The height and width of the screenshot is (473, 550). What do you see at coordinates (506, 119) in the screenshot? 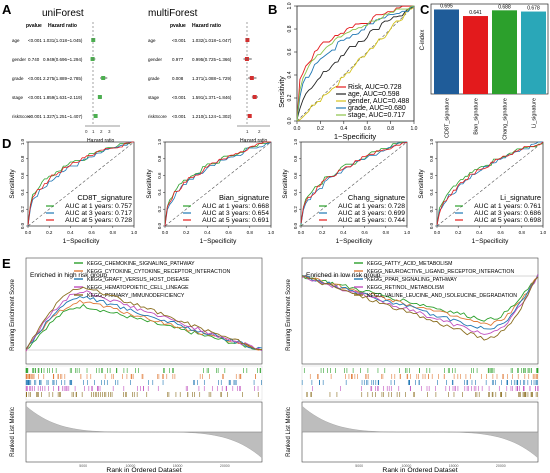
I see `panel-c-category-label: Chang_signature` at bounding box center [506, 119].